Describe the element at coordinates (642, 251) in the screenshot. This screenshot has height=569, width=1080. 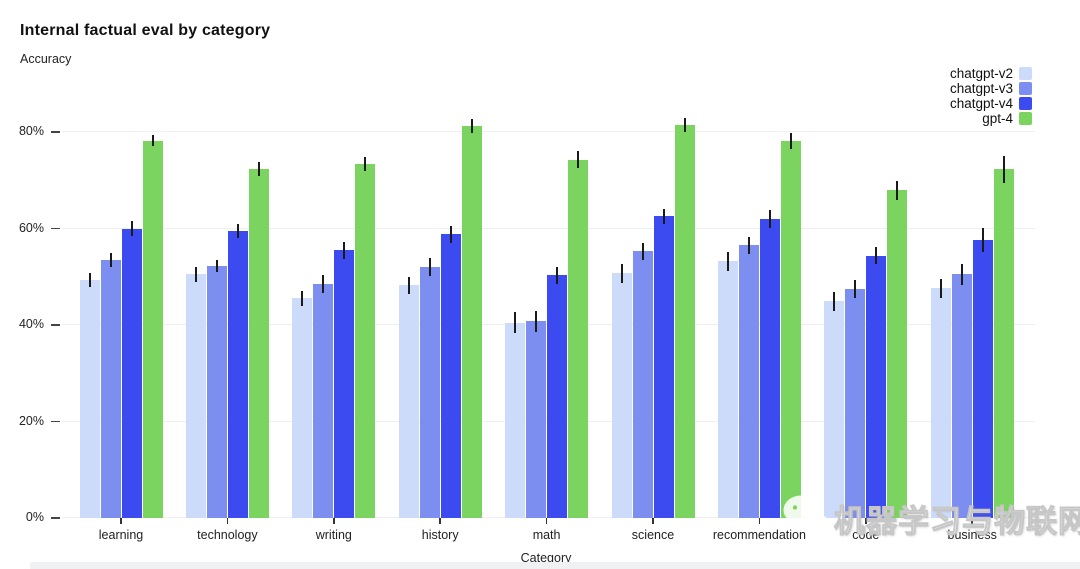
I see `error-bar-chatgpt-v3-science` at that location.